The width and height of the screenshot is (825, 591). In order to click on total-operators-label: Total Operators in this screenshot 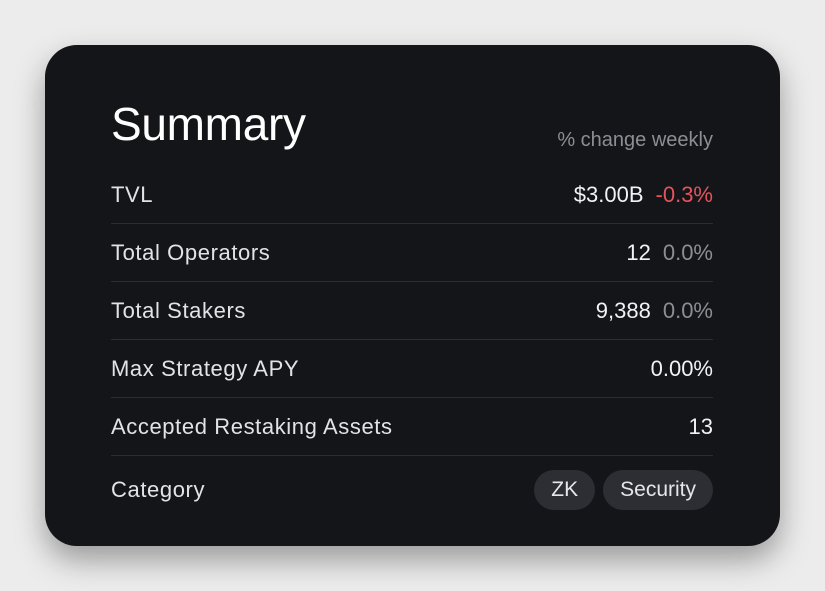, I will do `click(191, 252)`.